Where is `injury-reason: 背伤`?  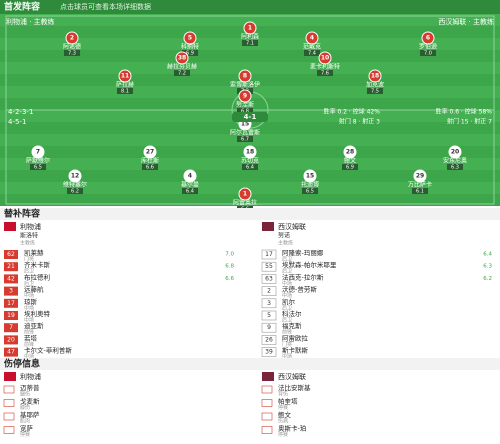 injury-reason: 背伤 is located at coordinates (283, 394).